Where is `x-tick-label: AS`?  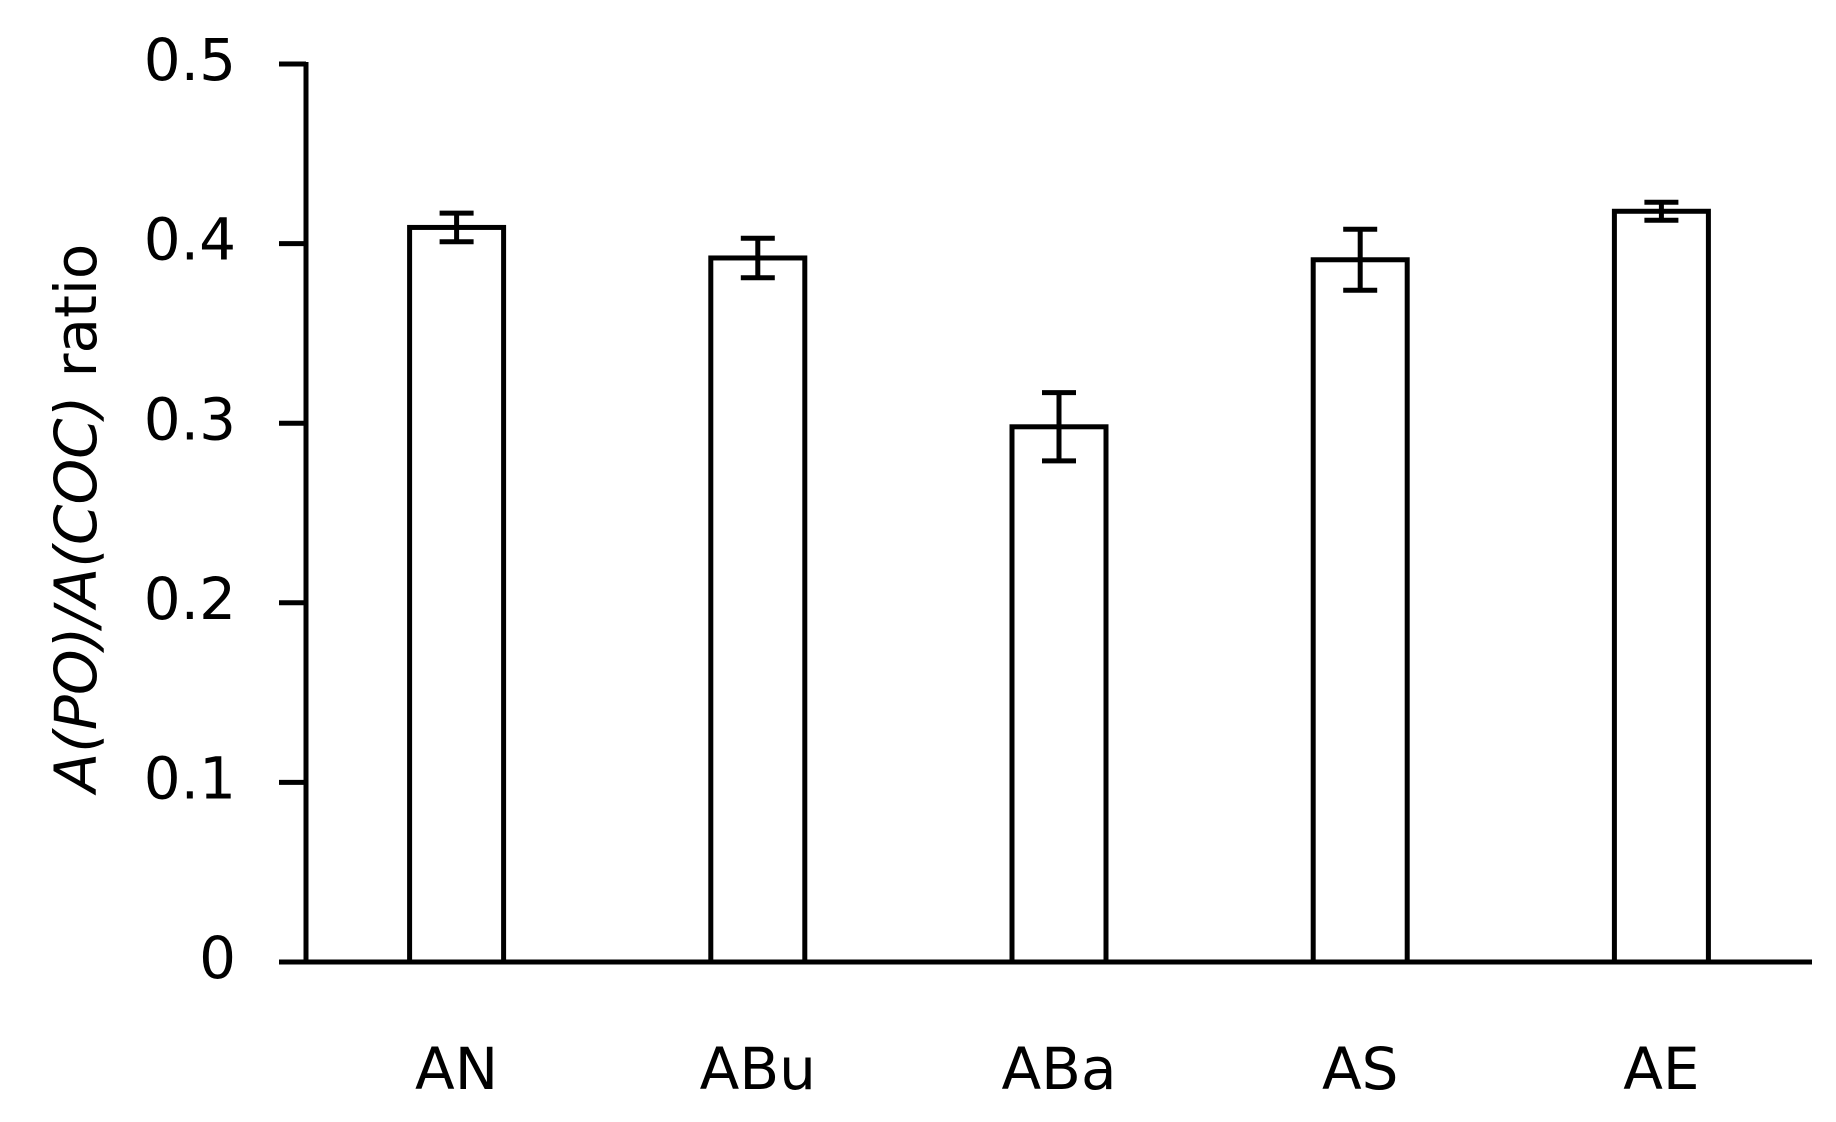 x-tick-label: AS is located at coordinates (1360, 1069).